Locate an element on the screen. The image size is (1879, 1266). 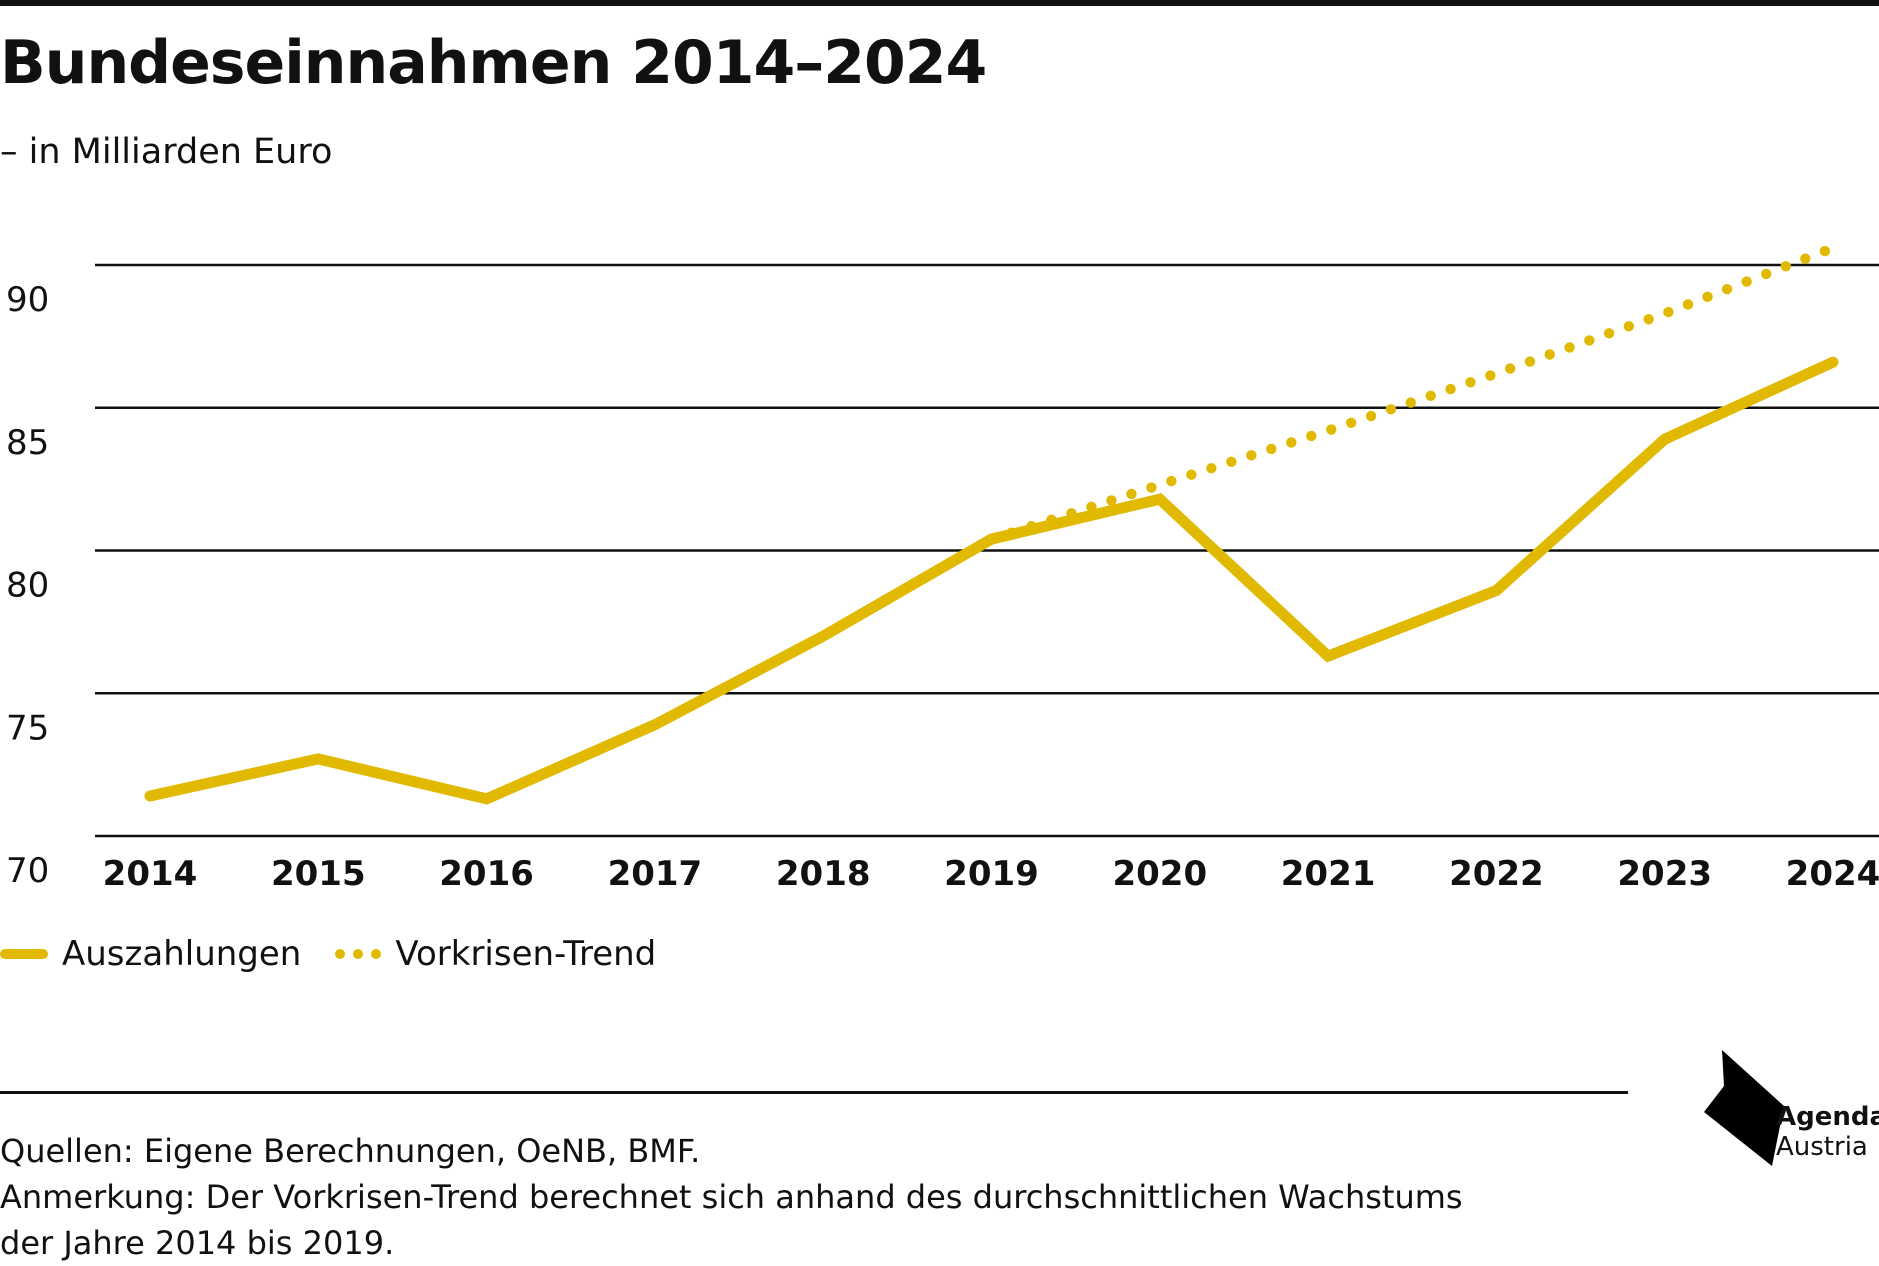
x-tick-label: 2014 is located at coordinates (150, 874).